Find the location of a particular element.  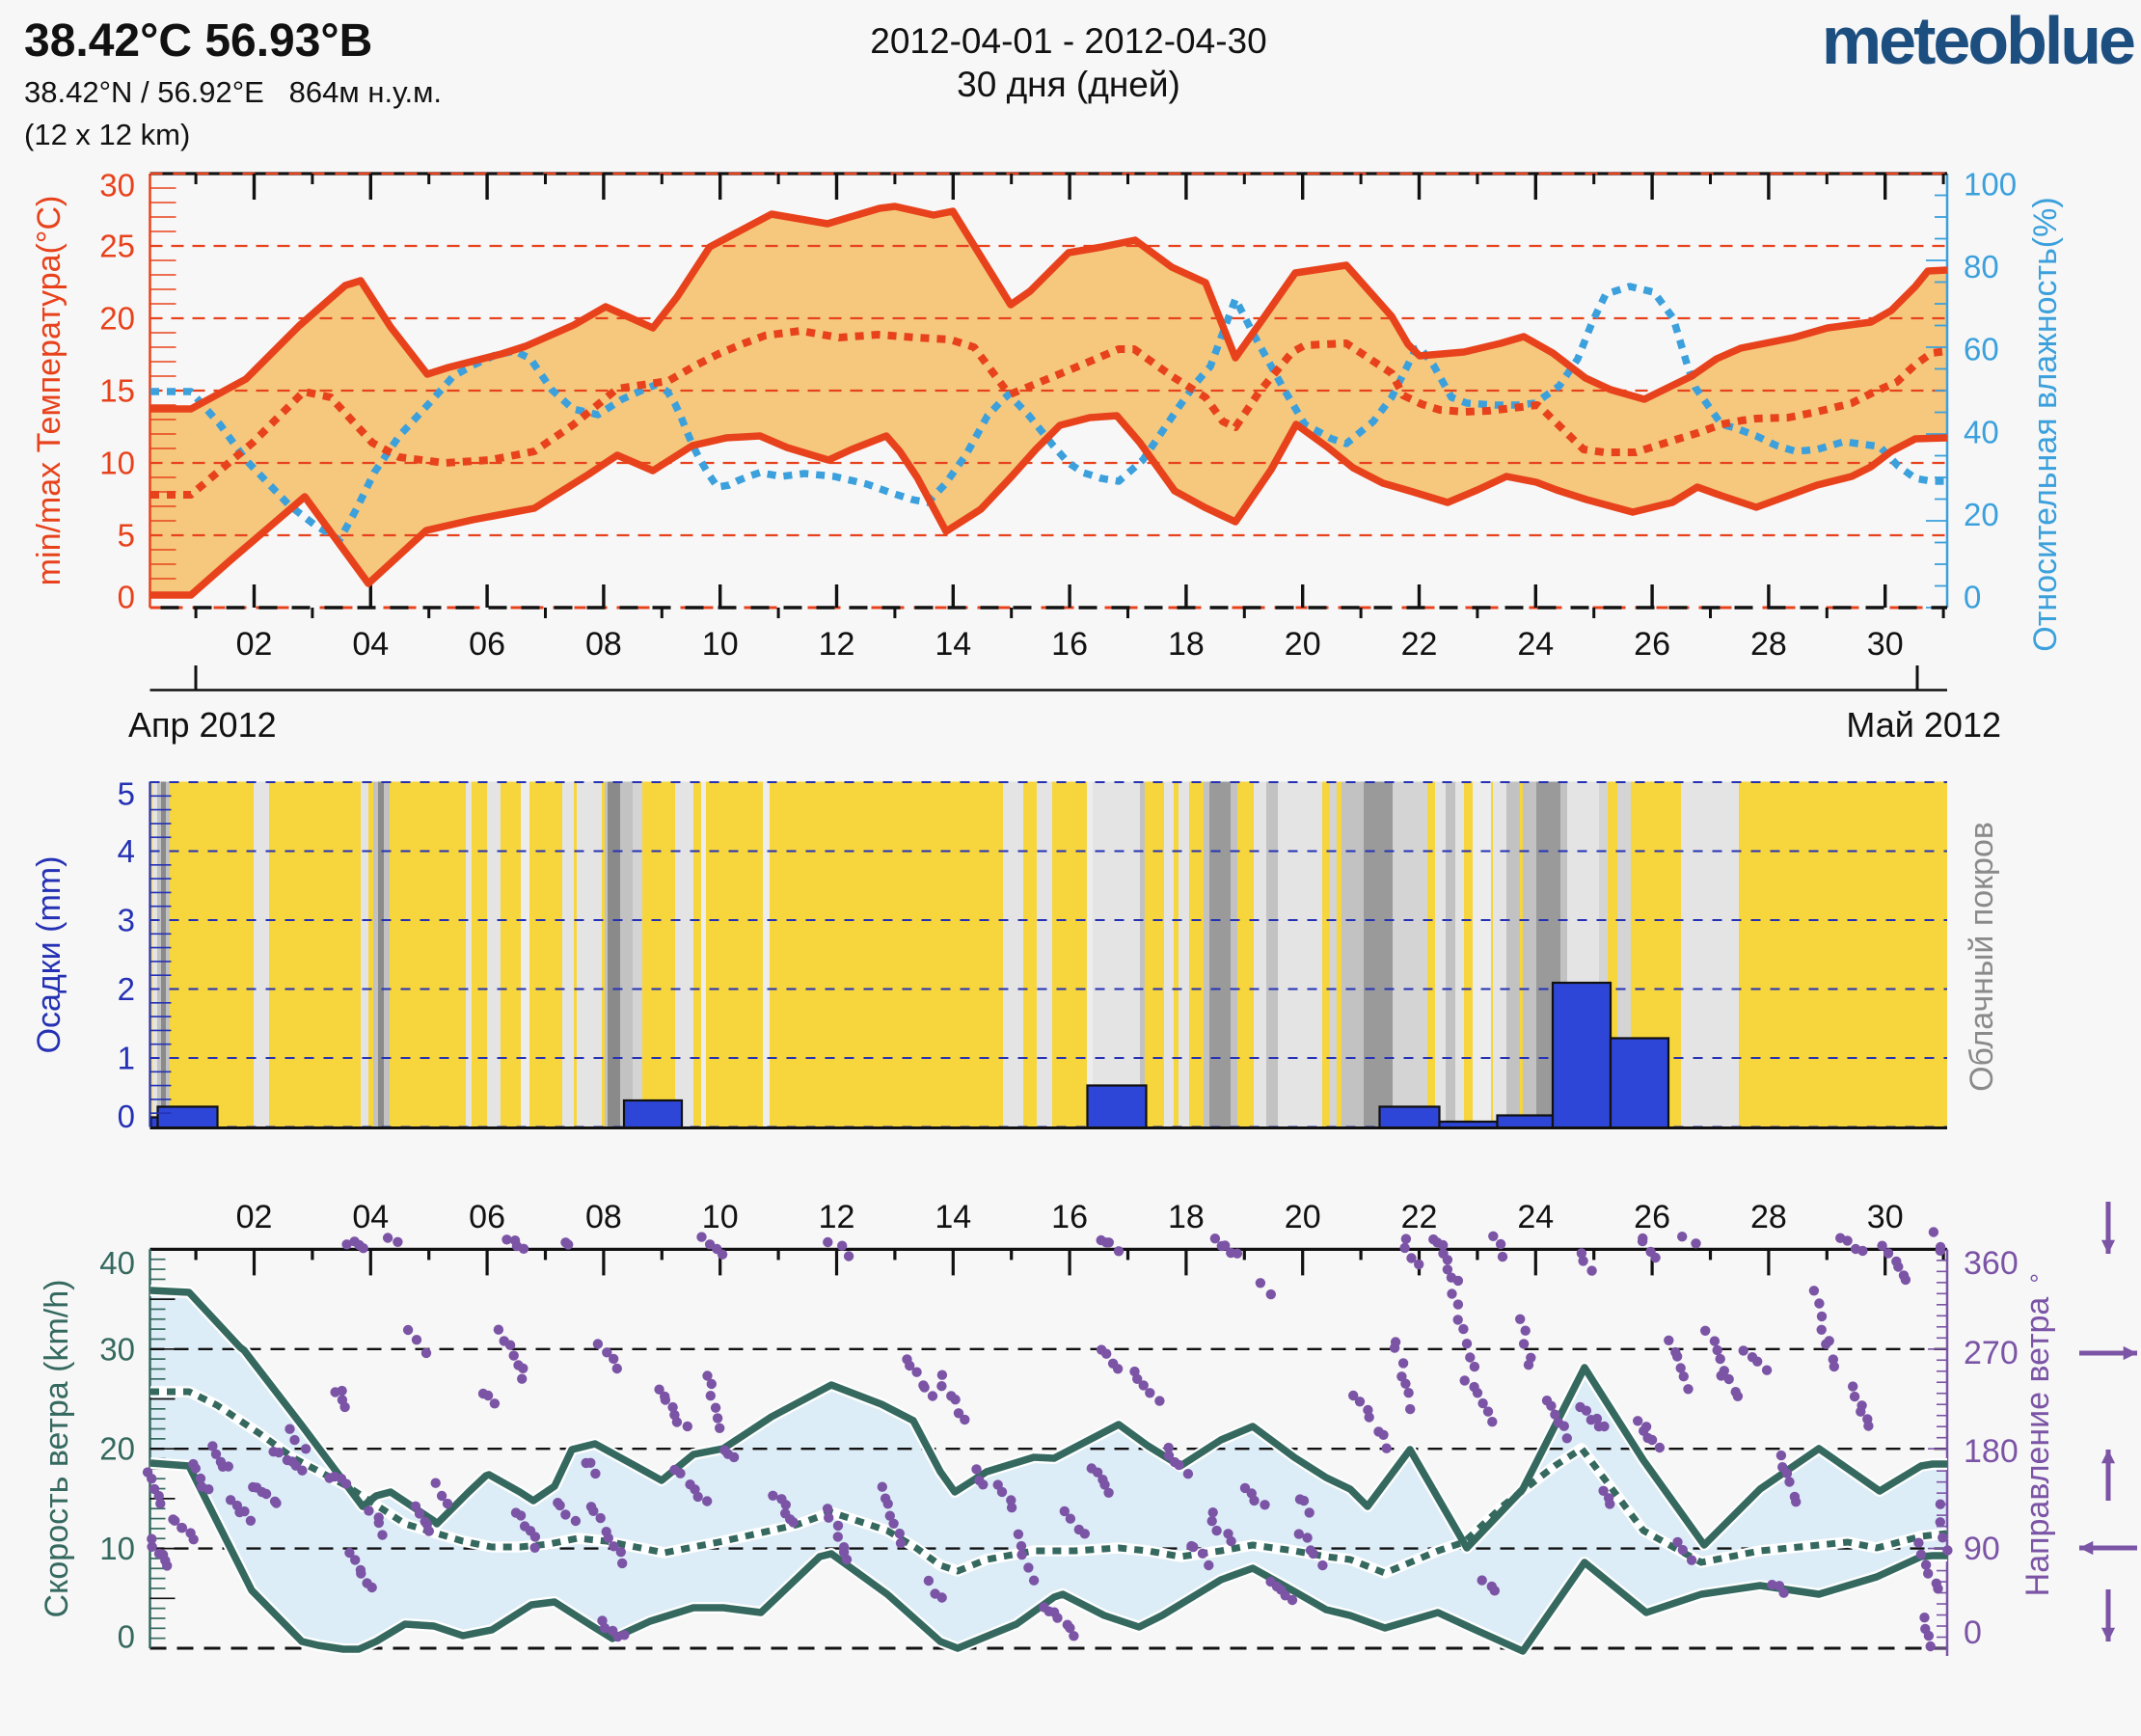

svg-text: Направление ветра is located at coordinates (2038, 1447).